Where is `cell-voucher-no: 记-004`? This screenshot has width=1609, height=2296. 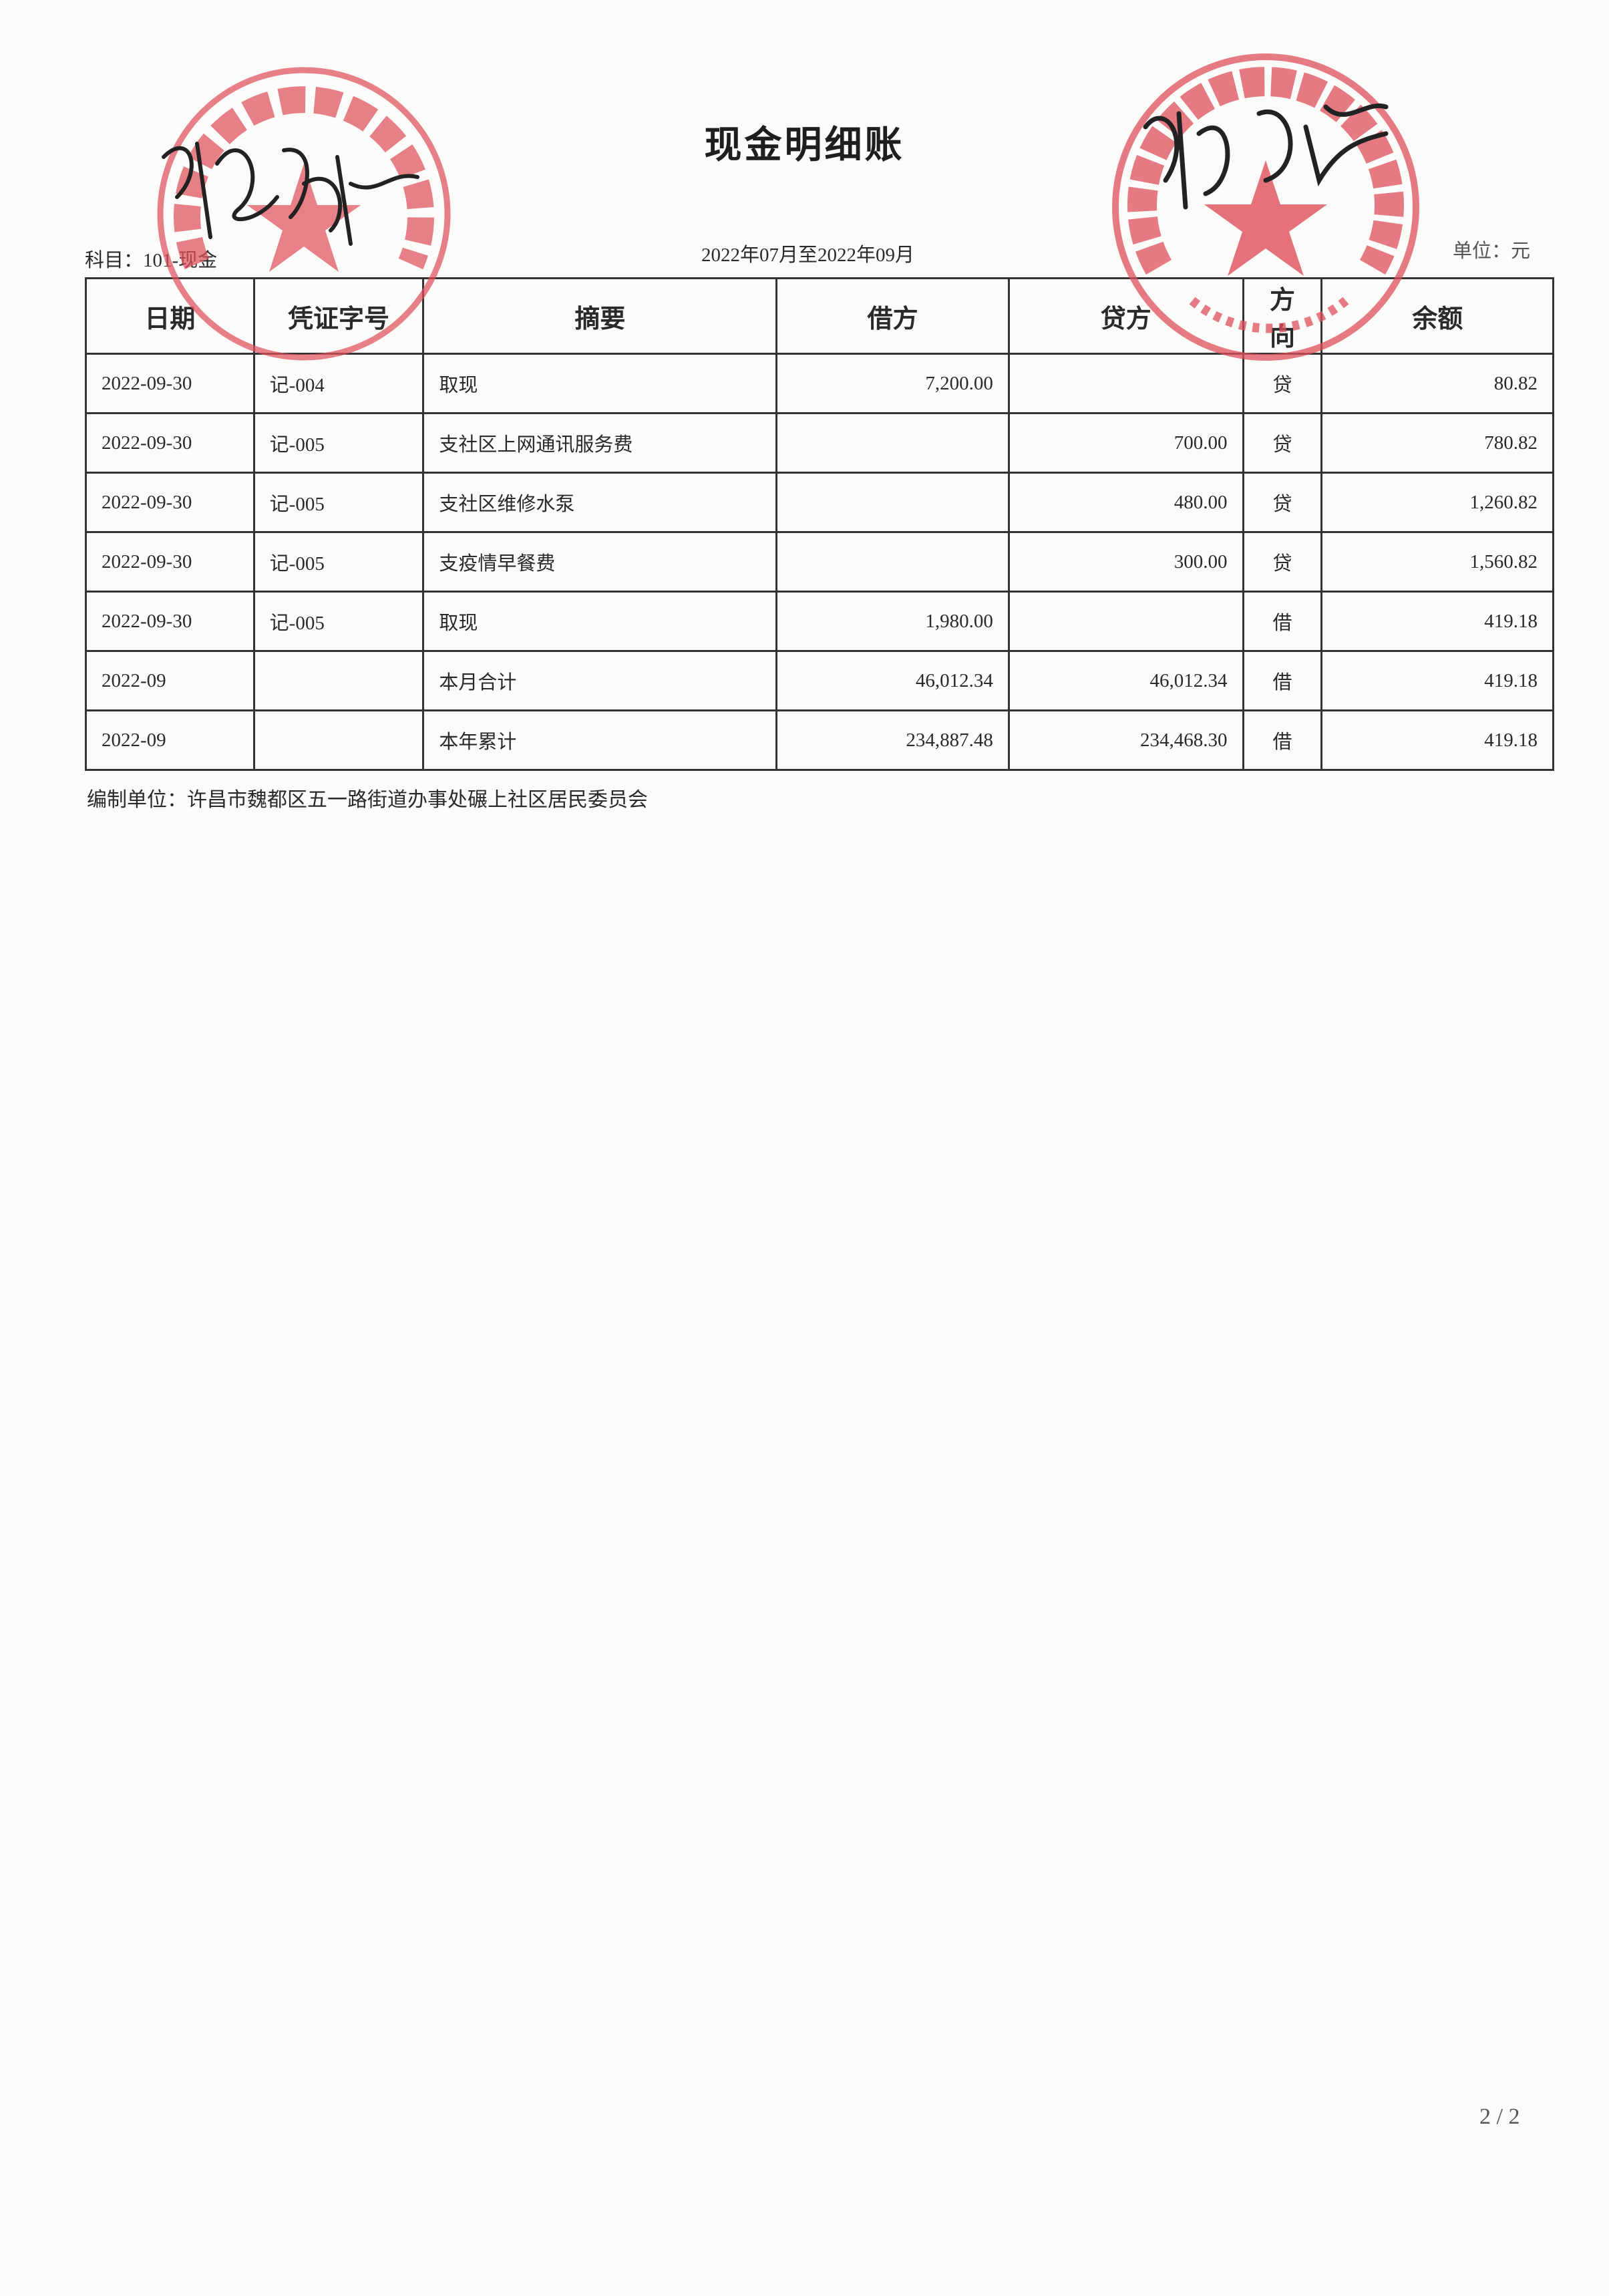 cell-voucher-no: 记-004 is located at coordinates (338, 384).